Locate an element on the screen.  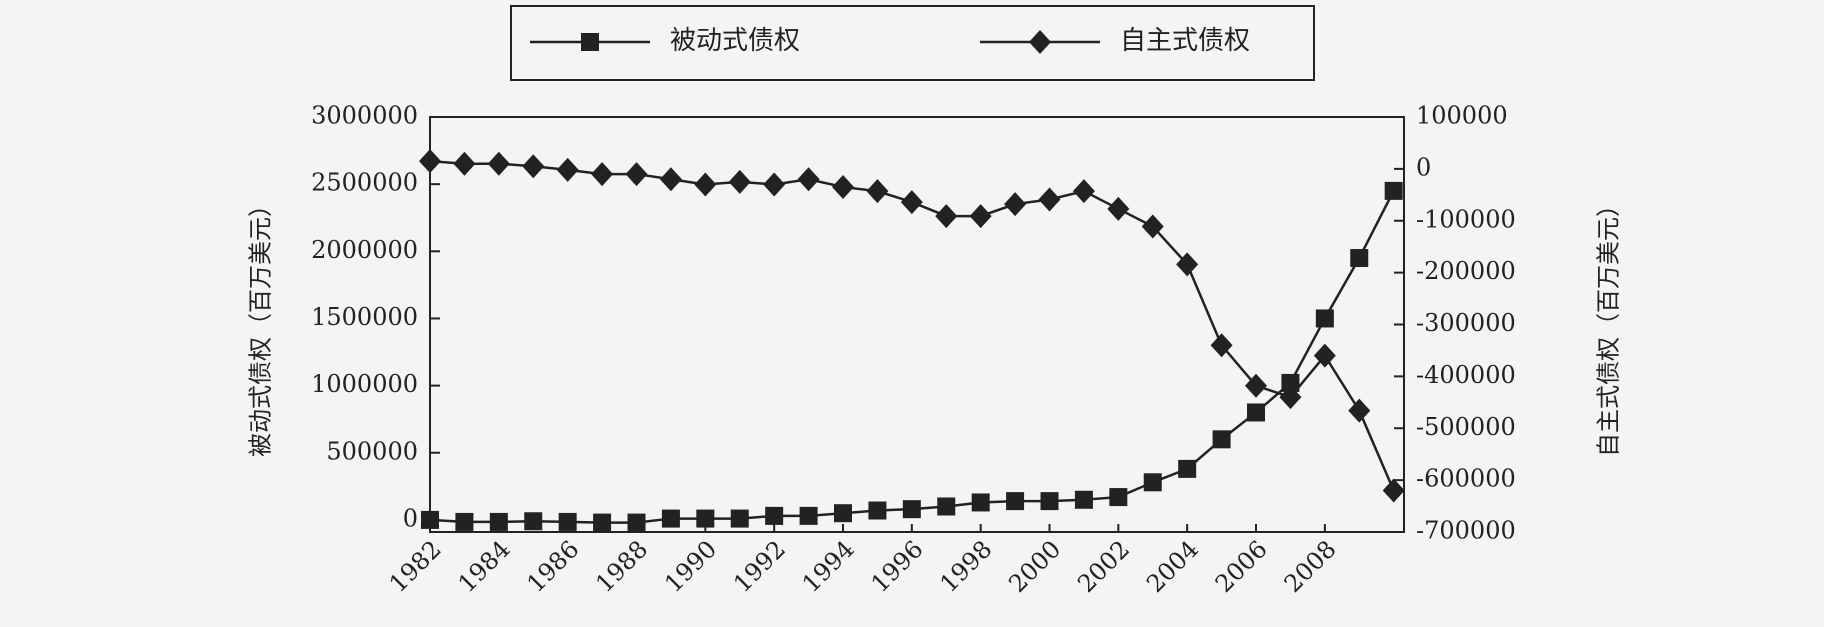
x-tick-label: 1984 is located at coordinates (484, 566).